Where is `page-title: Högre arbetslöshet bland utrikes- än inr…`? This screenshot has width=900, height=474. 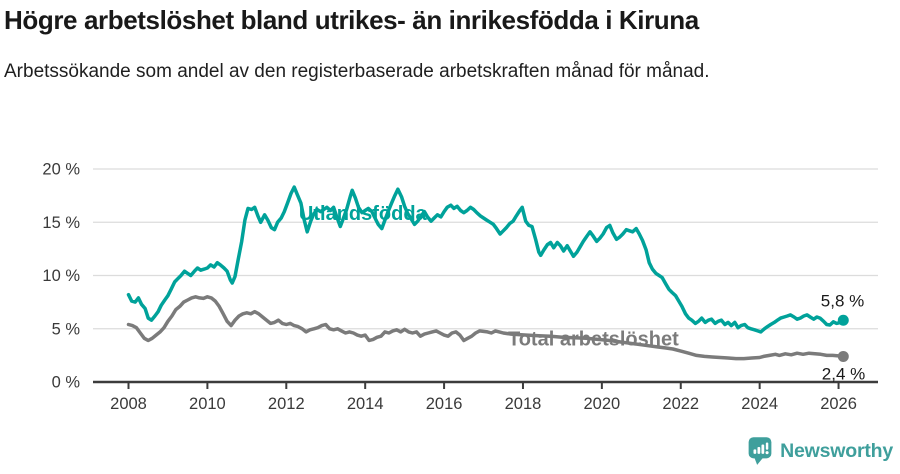 page-title: Högre arbetslöshet bland utrikes- än inr… is located at coordinates (351, 20).